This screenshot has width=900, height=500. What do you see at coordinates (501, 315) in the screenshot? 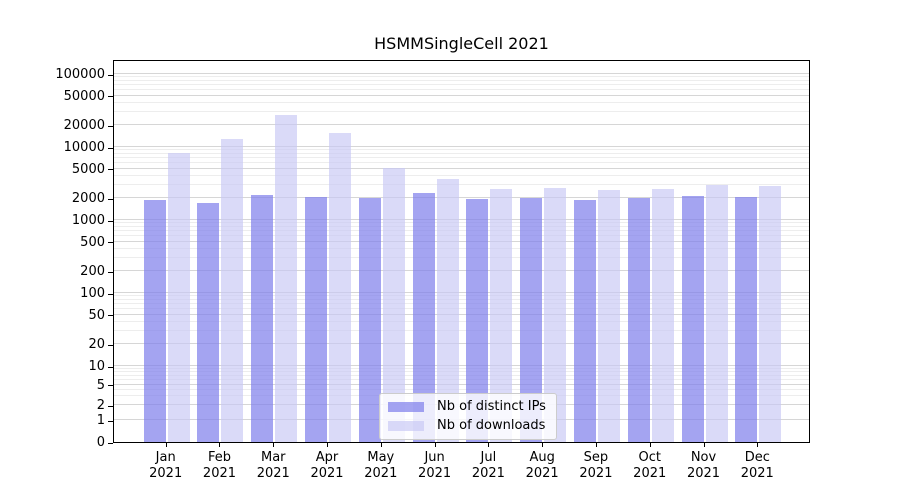
I see `bar-downloads-jul` at bounding box center [501, 315].